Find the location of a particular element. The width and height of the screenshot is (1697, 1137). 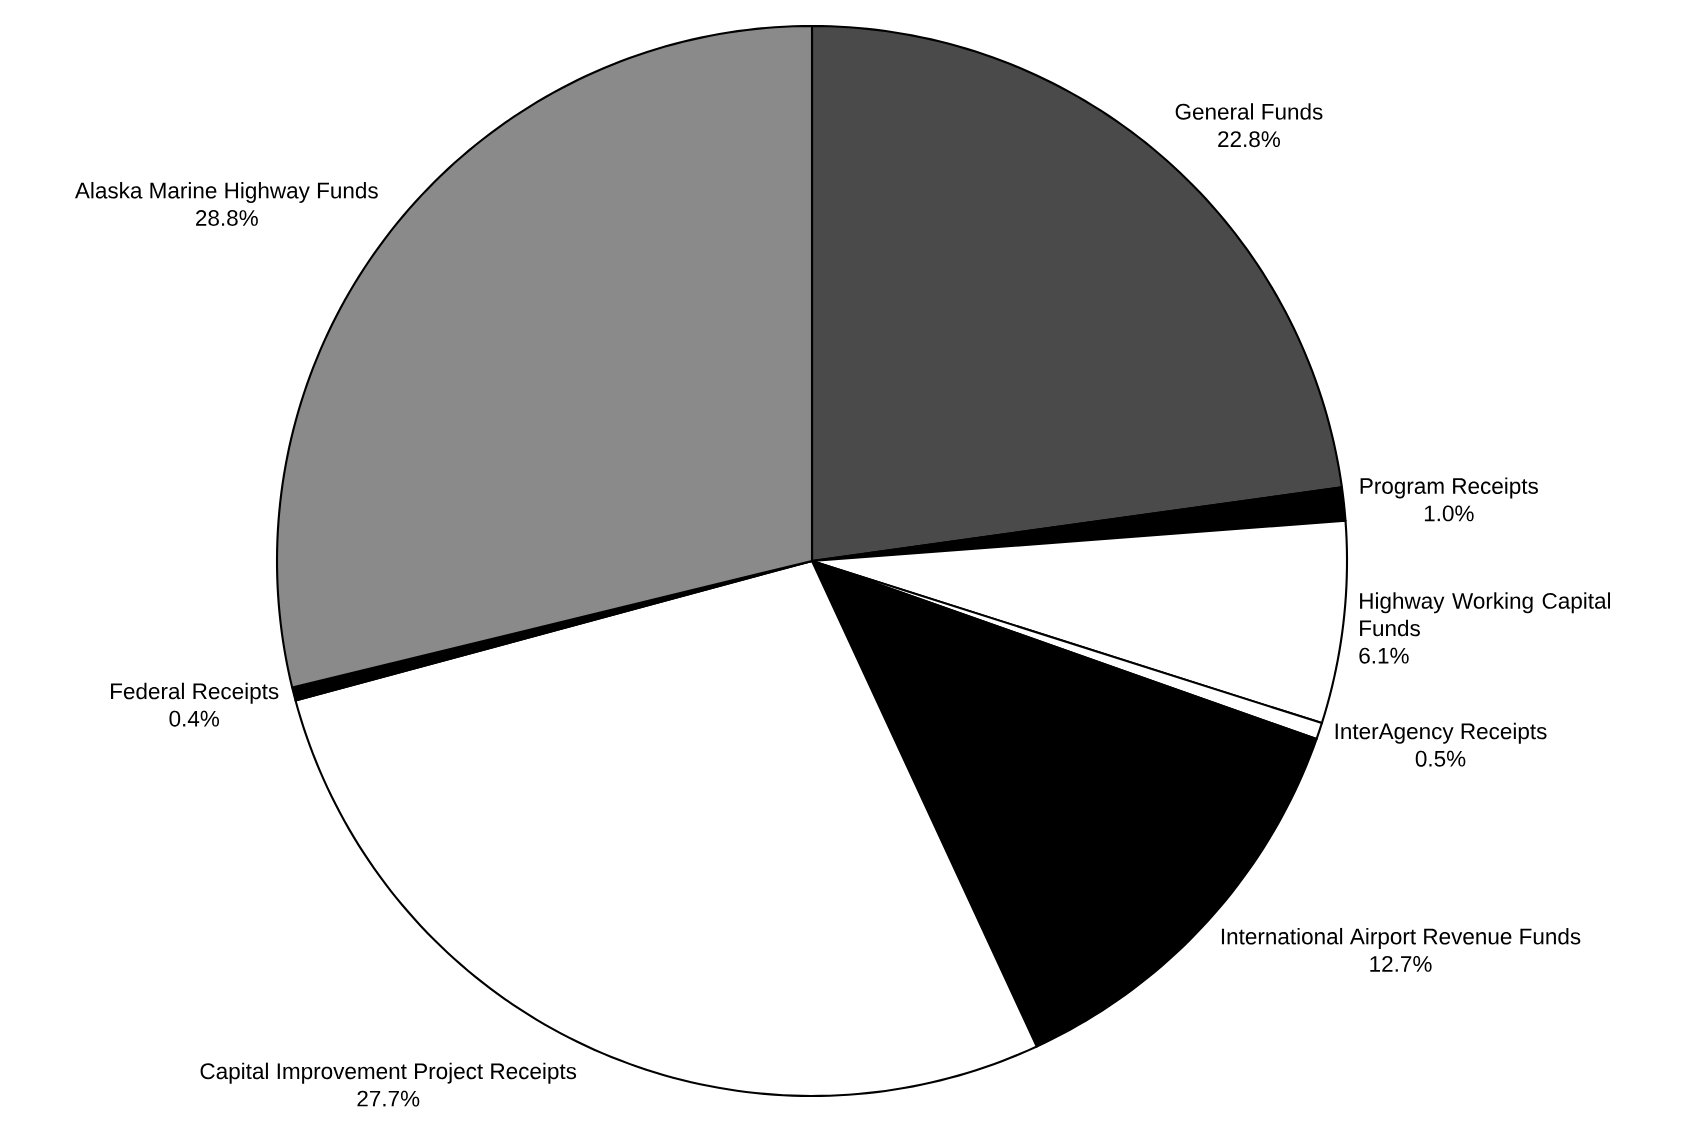

slice-label: Capital Improvement Project Receipts is located at coordinates (388, 1073).